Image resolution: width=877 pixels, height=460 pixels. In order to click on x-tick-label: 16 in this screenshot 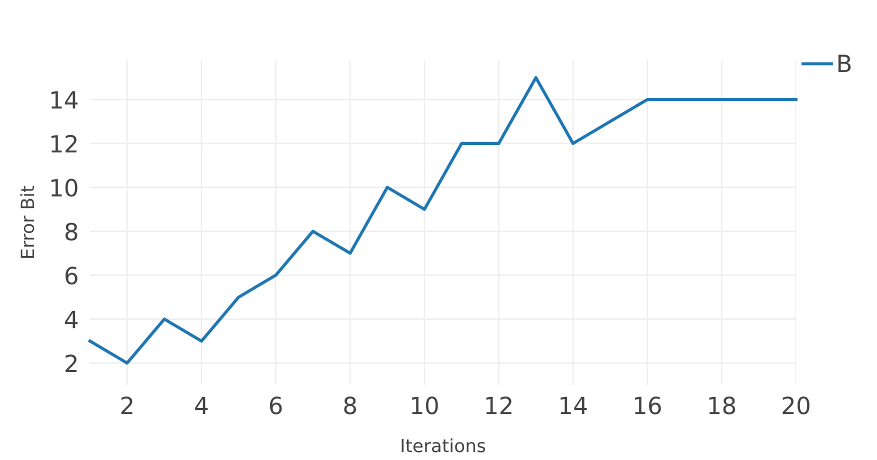, I will do `click(647, 405)`.